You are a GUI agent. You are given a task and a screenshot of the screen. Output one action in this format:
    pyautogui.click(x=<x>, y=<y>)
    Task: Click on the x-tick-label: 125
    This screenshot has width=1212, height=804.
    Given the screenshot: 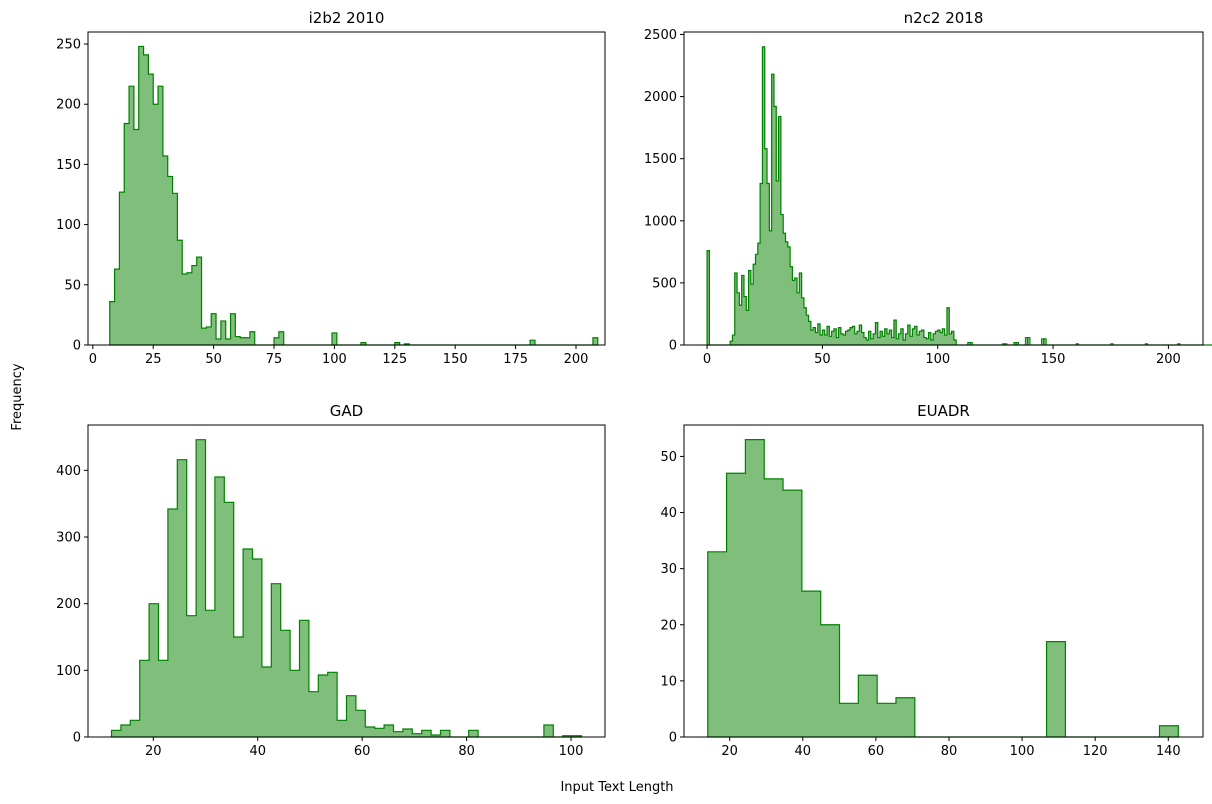 What is the action you would take?
    pyautogui.click(x=394, y=359)
    